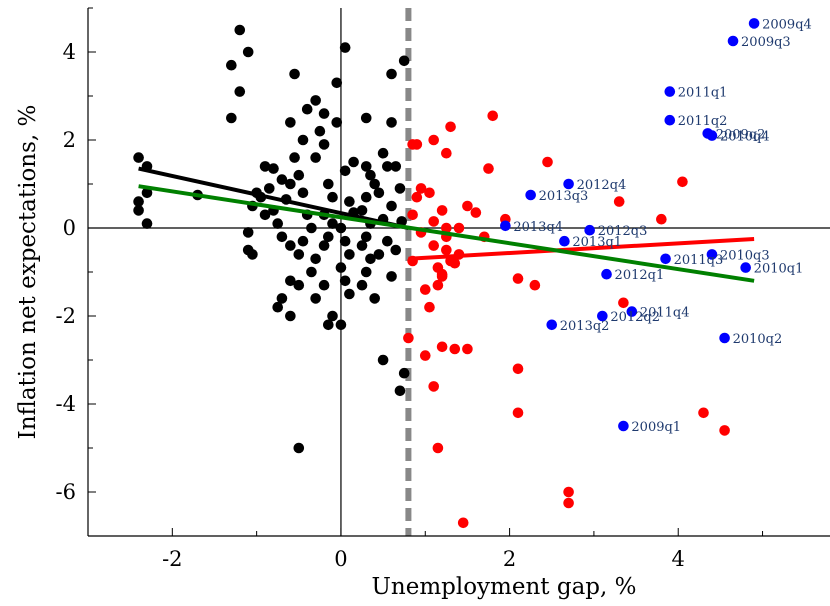 Image resolution: width=830 pixels, height=606 pixels. Describe the element at coordinates (564, 196) in the screenshot. I see `point-label-2013q3: 2013q3` at that location.